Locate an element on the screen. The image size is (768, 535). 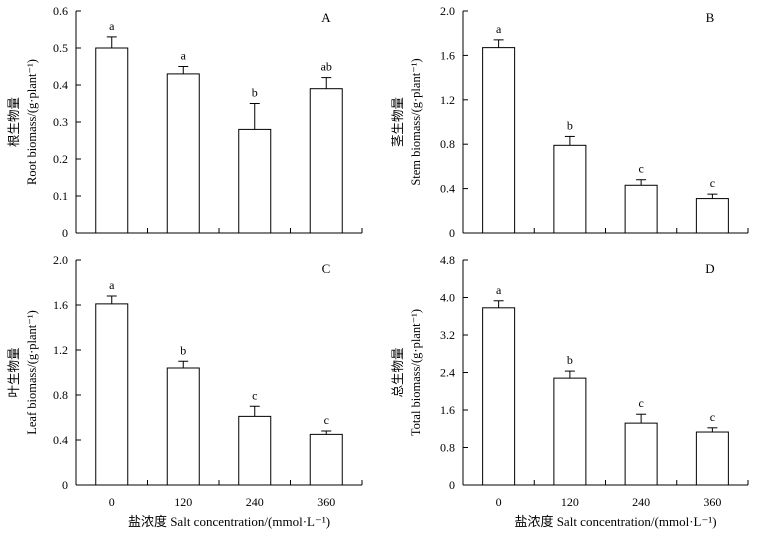
y-tick-label: 0.1 is located at coordinates (60, 196).